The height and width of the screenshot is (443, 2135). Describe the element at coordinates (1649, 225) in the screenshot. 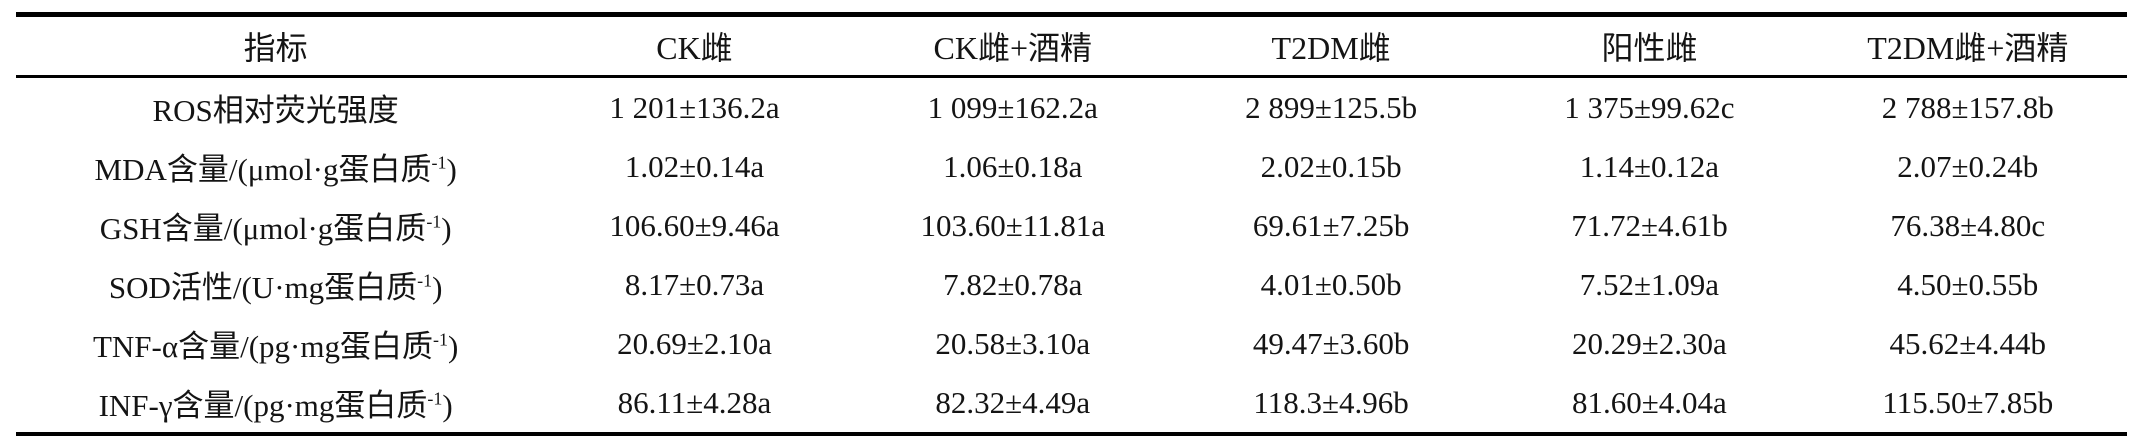

I see `value-cell: 71.72±4.61b` at that location.